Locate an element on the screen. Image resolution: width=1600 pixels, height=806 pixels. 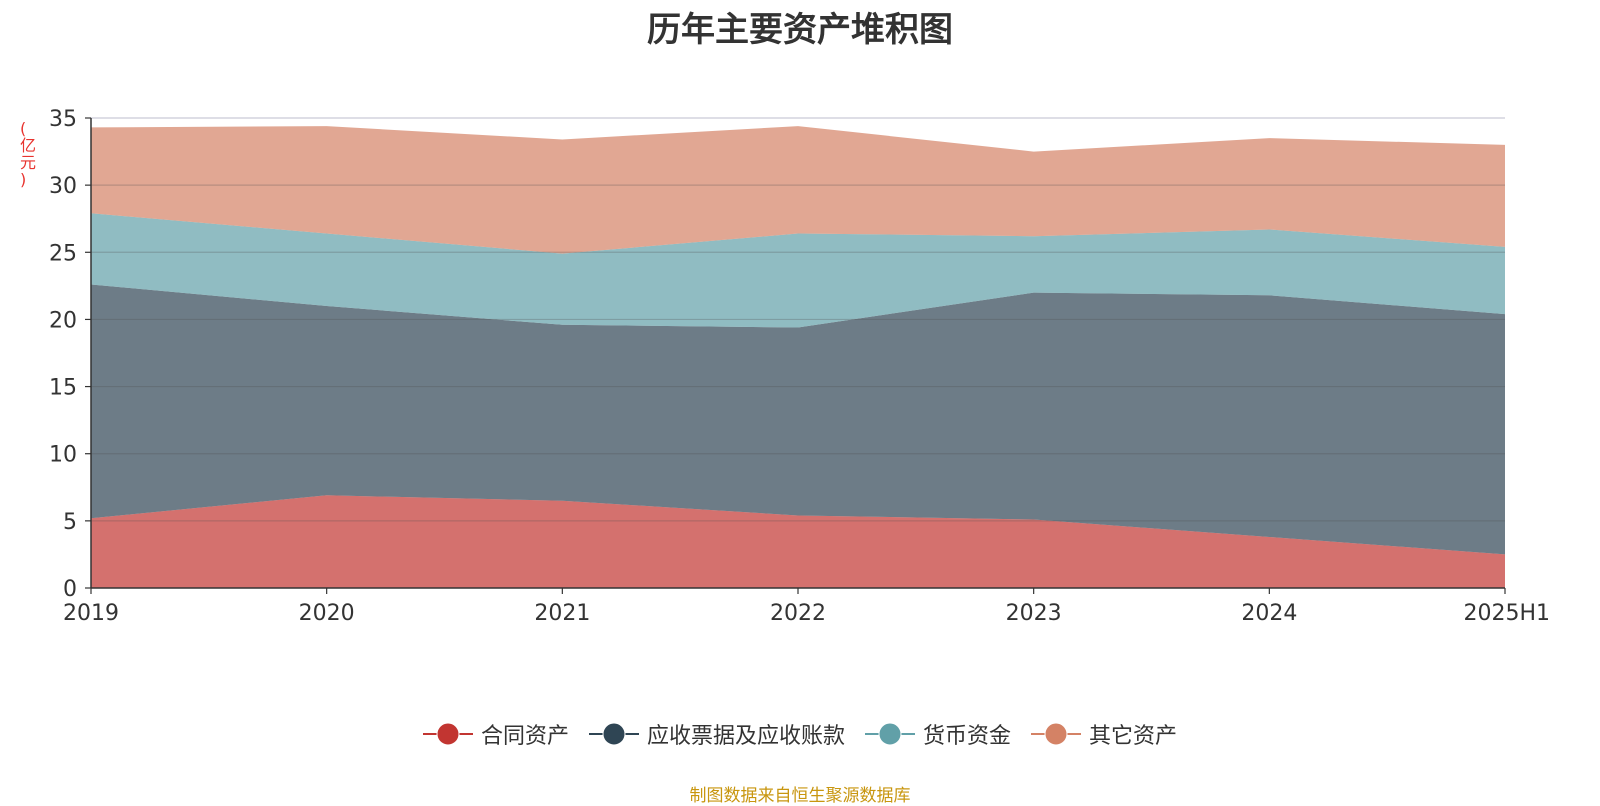
legend-label-2: 货币资金 is located at coordinates (967, 736).